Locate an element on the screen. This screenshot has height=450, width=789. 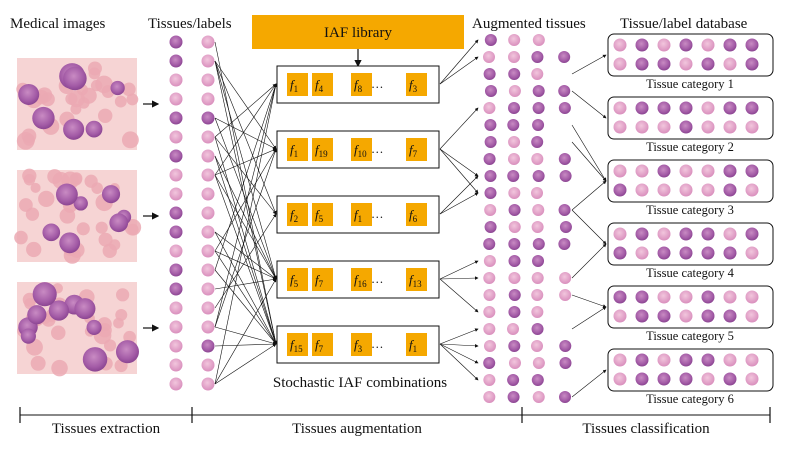
function-label: f8 is located at coordinates (358, 85).